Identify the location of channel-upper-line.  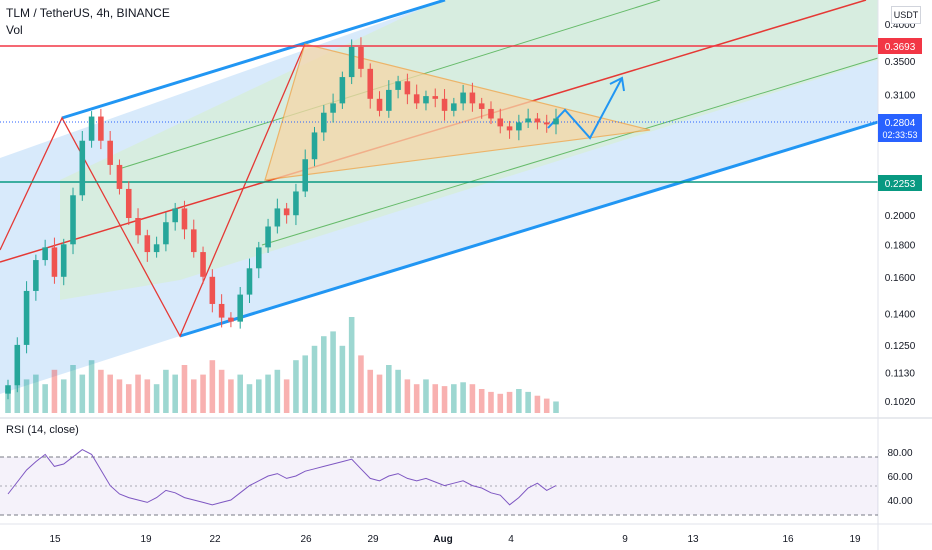
(253, 60).